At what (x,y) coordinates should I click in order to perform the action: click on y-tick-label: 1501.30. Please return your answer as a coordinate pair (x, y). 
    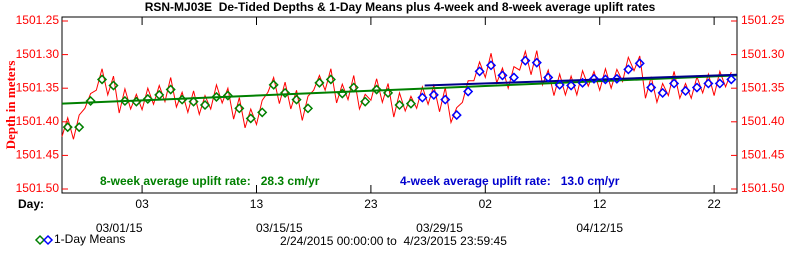
    Looking at the image, I should click on (38, 54).